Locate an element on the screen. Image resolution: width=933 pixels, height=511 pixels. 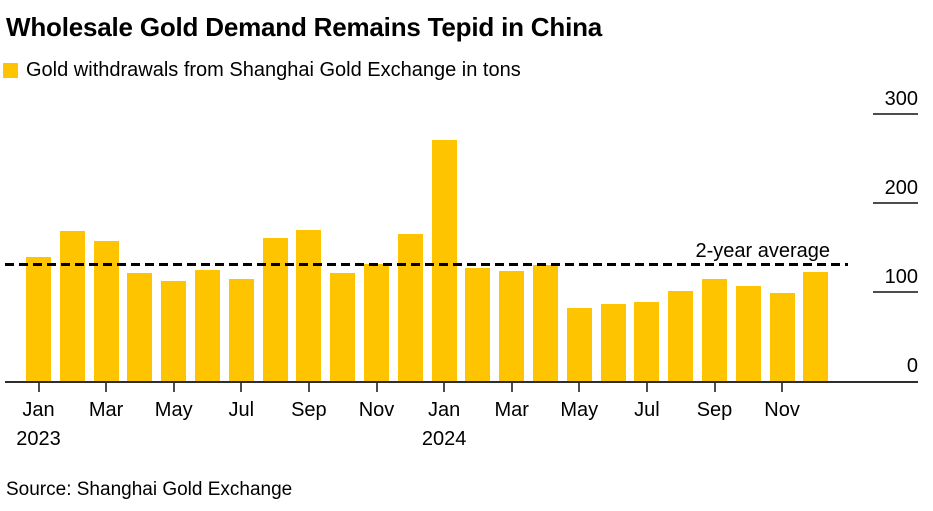
y-tick-label: 0 is located at coordinates (912, 366).